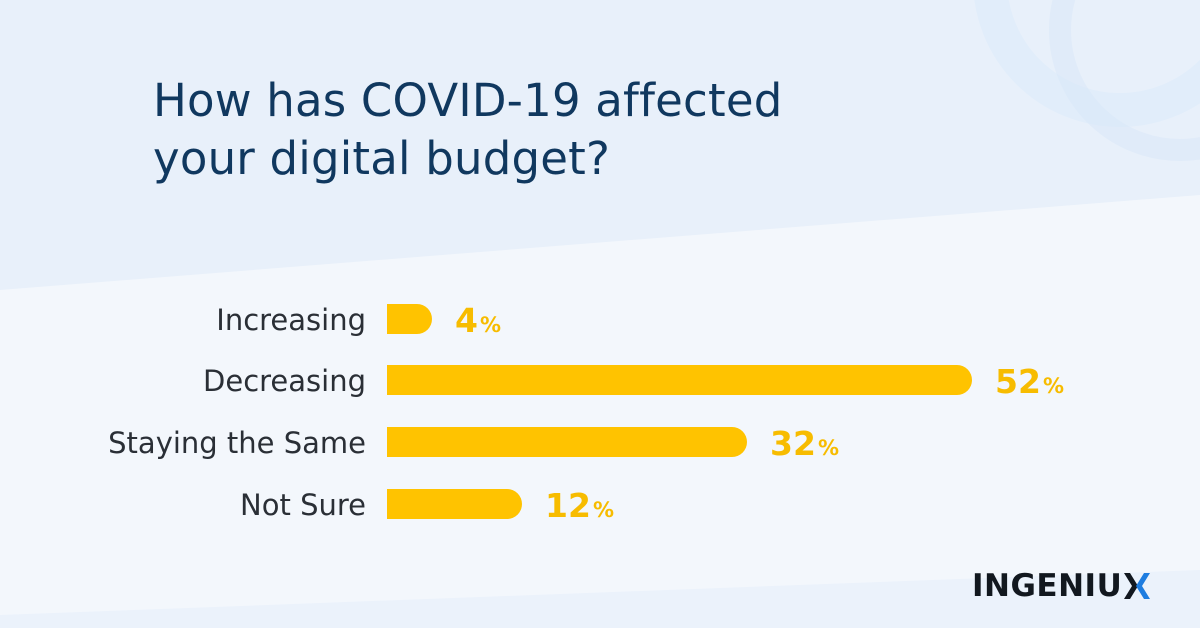  Describe the element at coordinates (237, 443) in the screenshot. I see `category-label-staying-the-same: Staying the Same` at that location.